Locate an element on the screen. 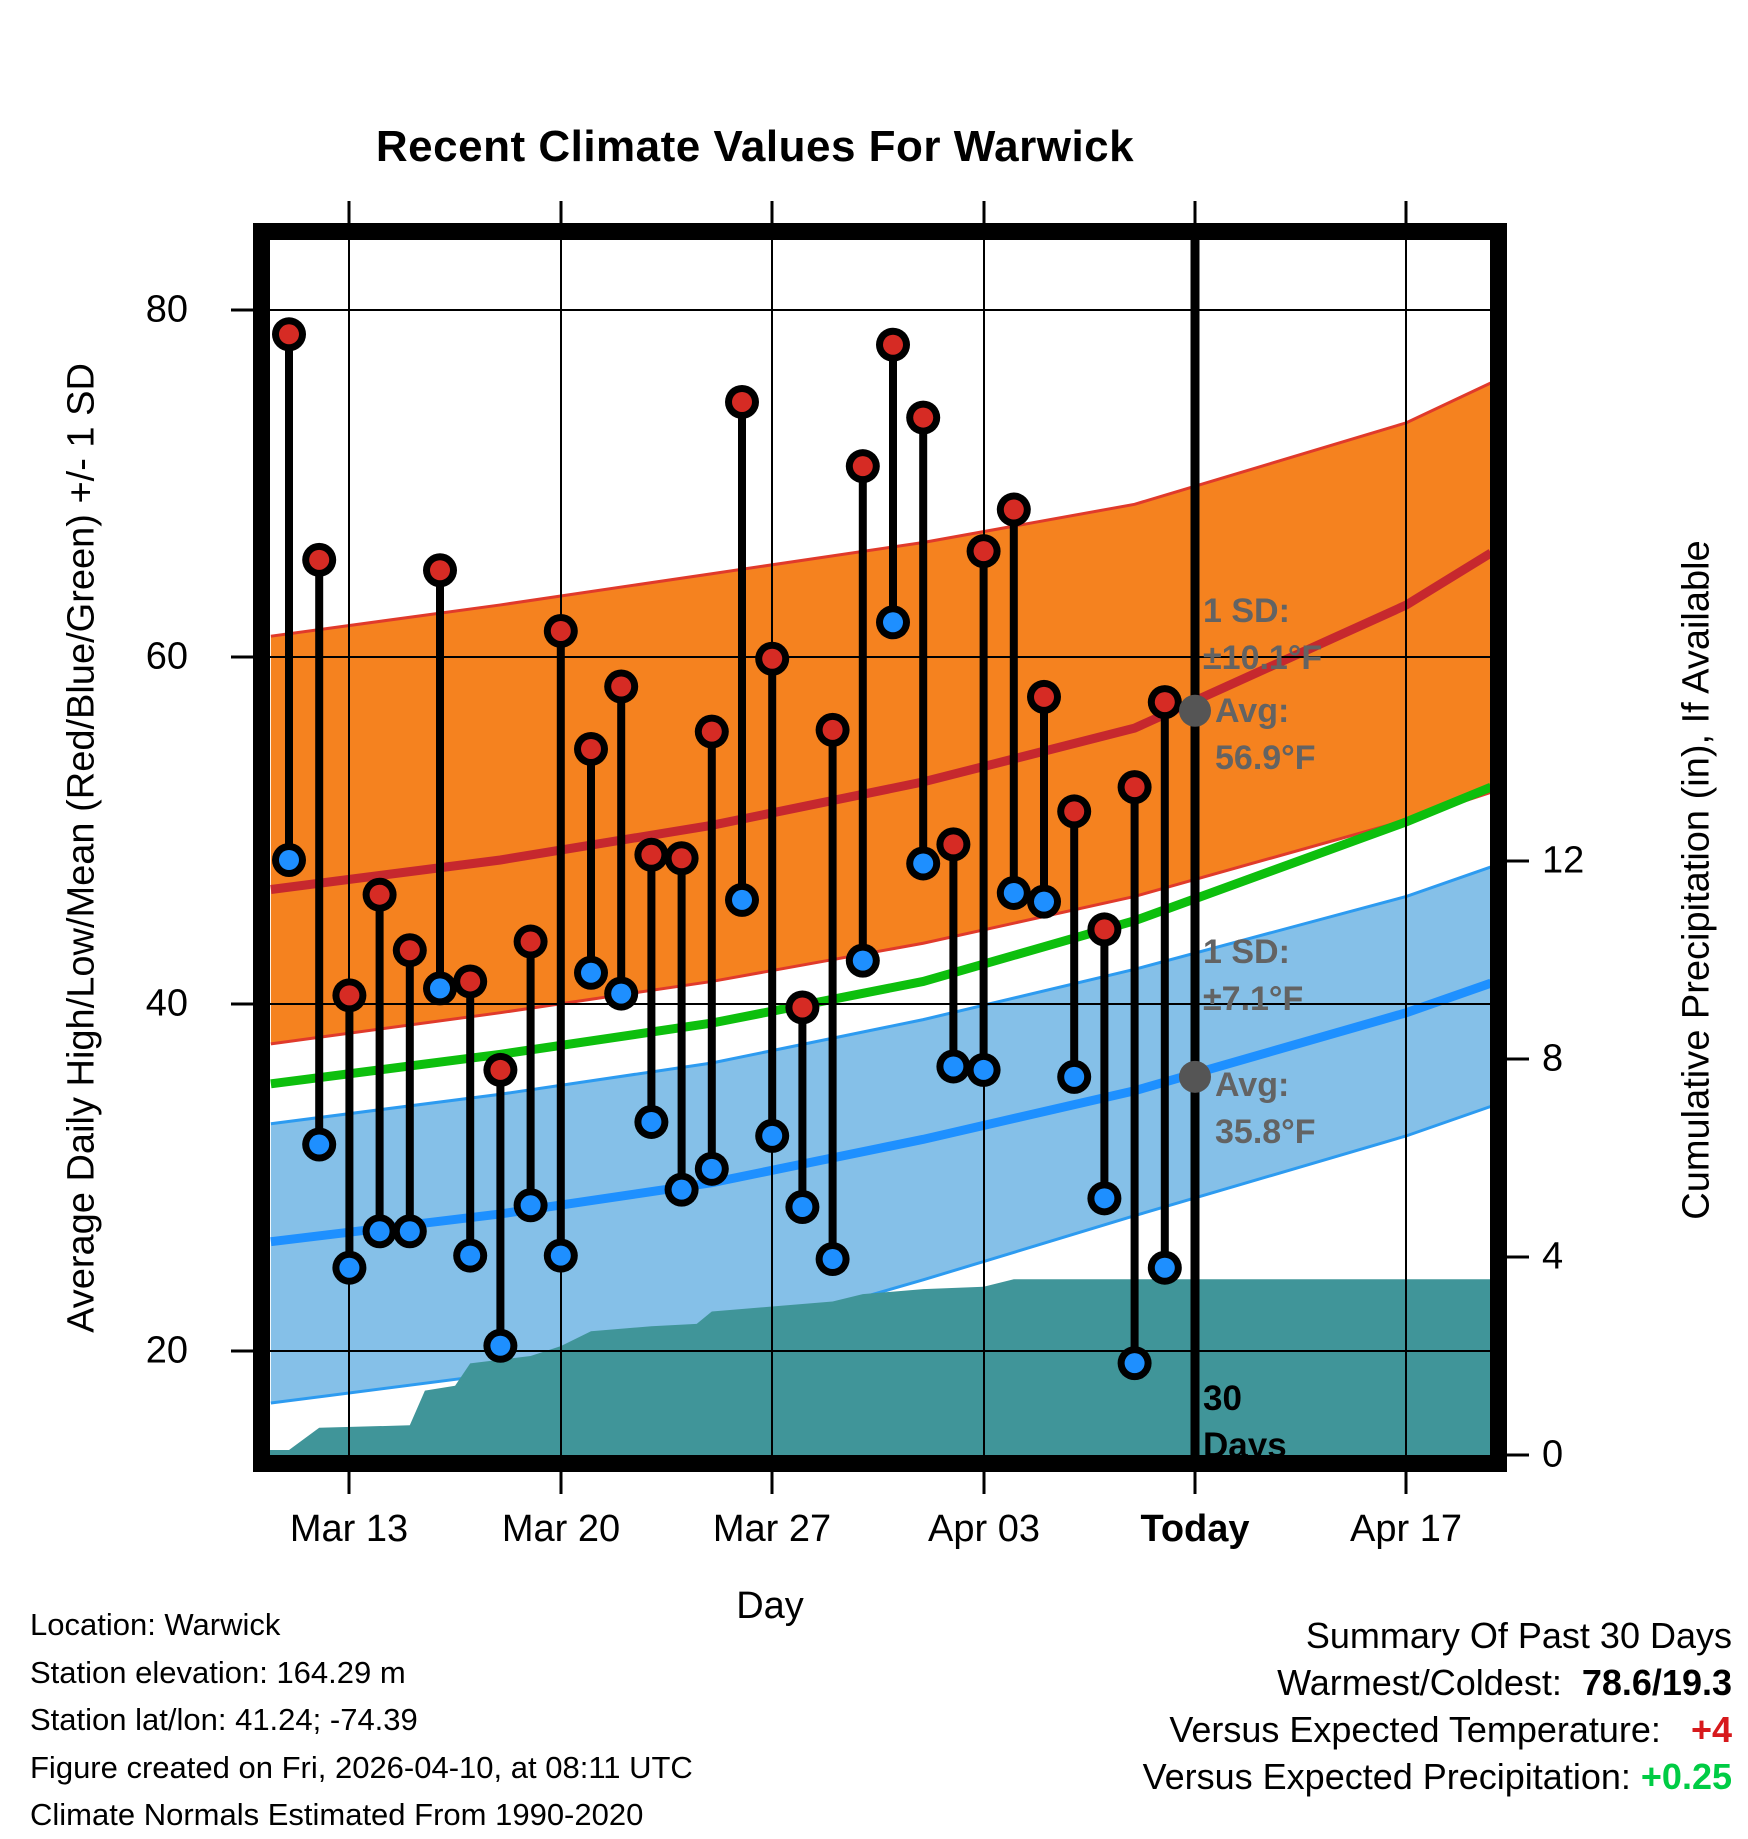 This screenshot has width=1748, height=1839. annotation-sd-low-label: 1 SD: is located at coordinates (1246, 952).